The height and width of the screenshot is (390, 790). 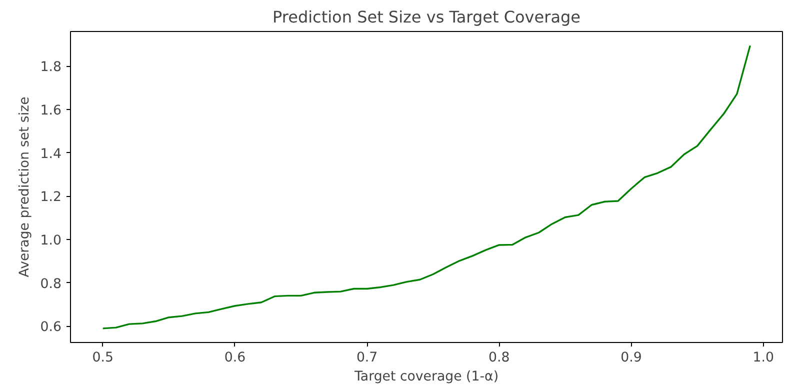 I want to click on y-tick-label: 0.8, so click(x=51, y=284).